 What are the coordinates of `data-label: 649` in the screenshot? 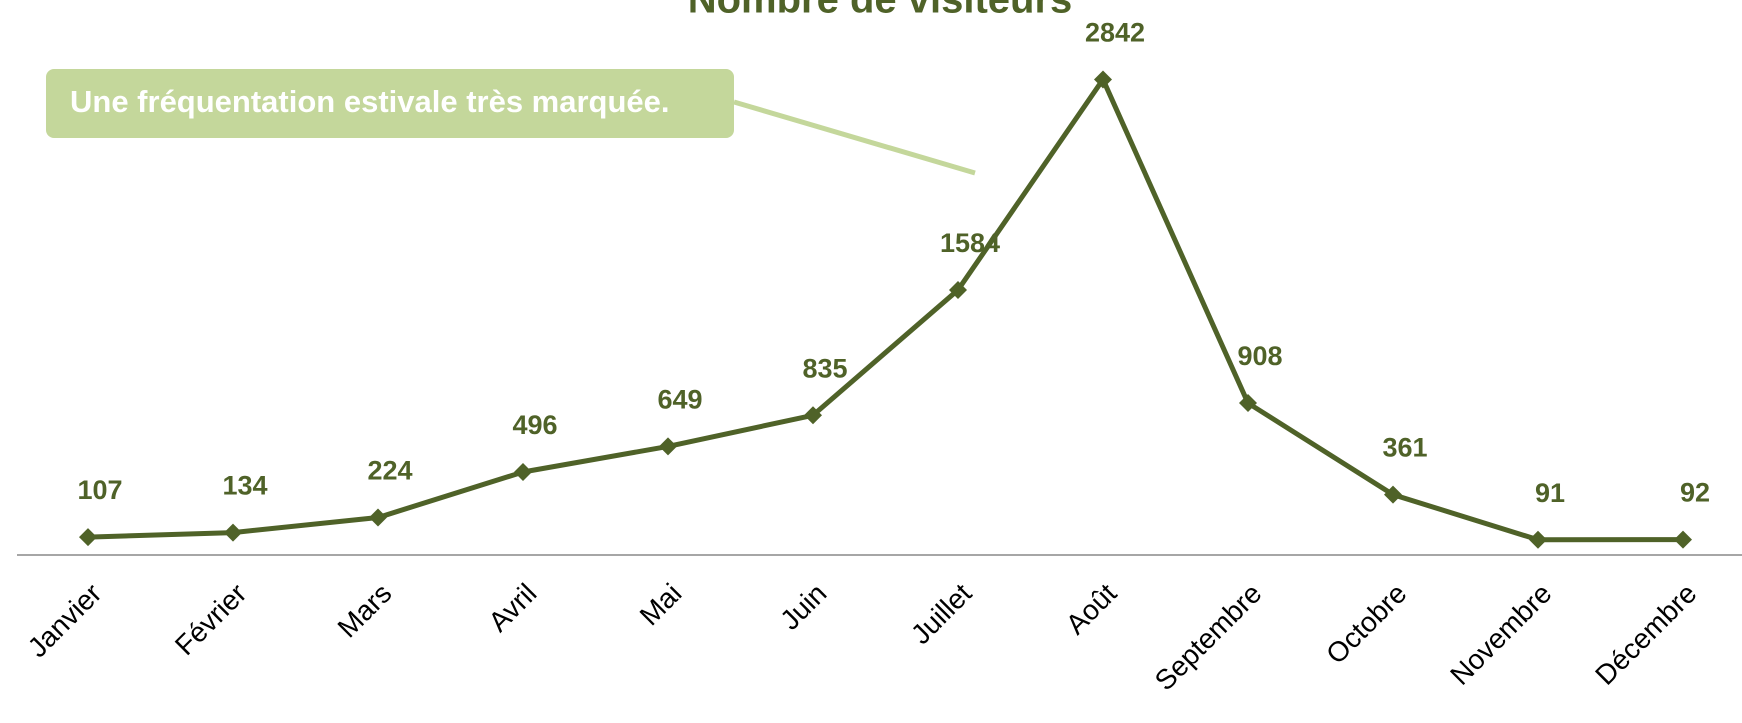 It's located at (679, 400).